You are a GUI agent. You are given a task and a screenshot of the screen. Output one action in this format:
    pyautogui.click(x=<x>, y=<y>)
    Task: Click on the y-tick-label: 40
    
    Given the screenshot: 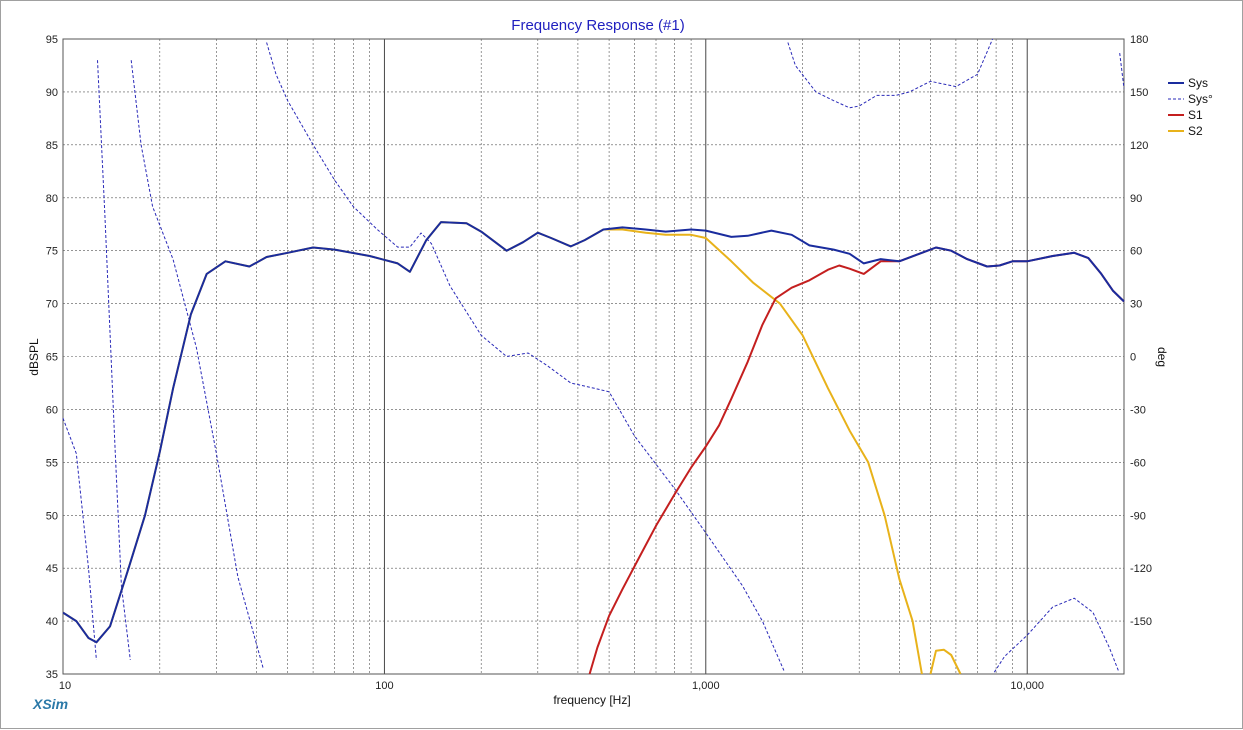 What is the action you would take?
    pyautogui.click(x=52, y=622)
    